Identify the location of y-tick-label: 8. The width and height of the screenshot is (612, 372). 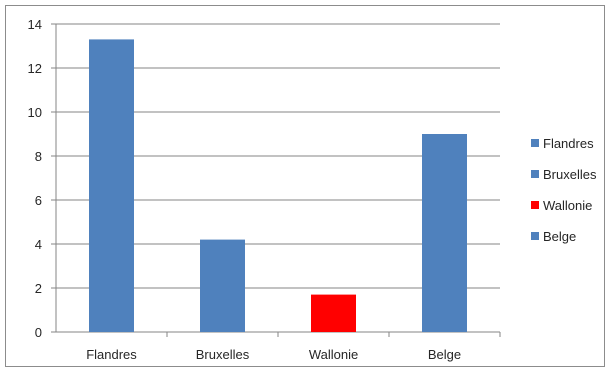
(38, 156).